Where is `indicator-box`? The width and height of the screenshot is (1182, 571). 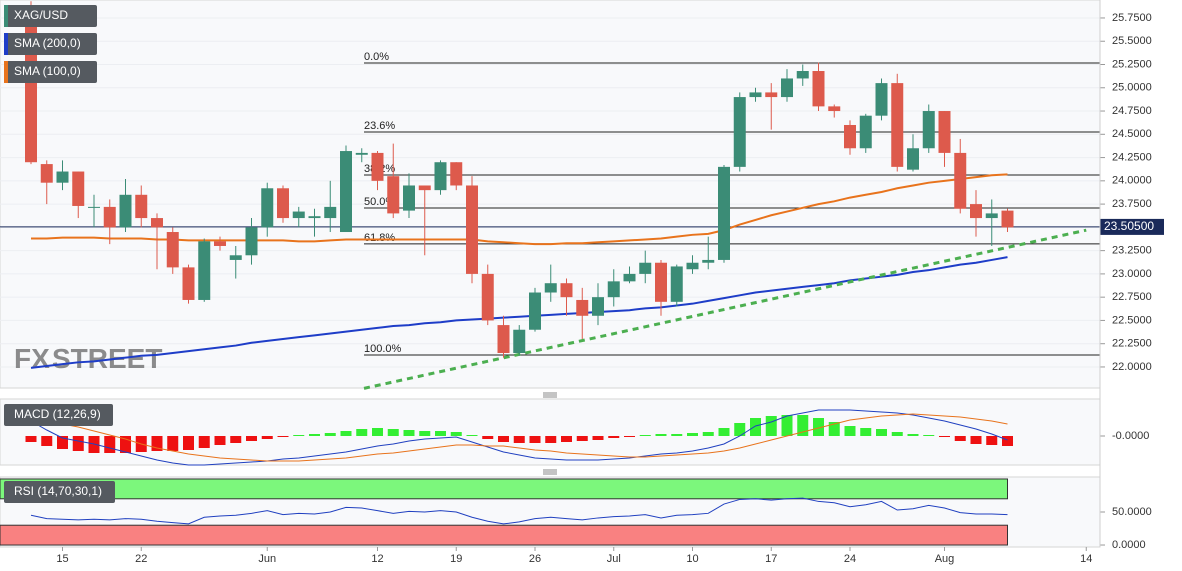
indicator-box is located at coordinates (58, 415).